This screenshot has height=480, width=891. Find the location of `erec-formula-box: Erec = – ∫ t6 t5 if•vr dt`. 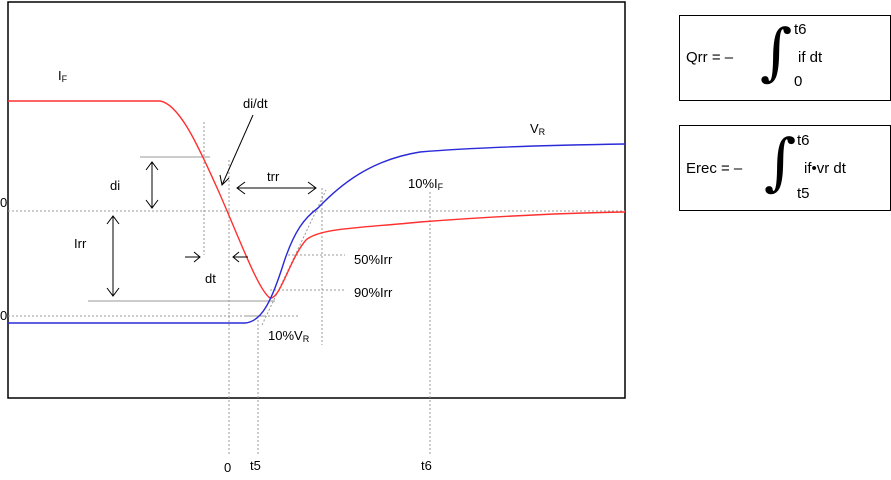

erec-formula-box: Erec = – ∫ t6 t5 if•vr dt is located at coordinates (785, 168).